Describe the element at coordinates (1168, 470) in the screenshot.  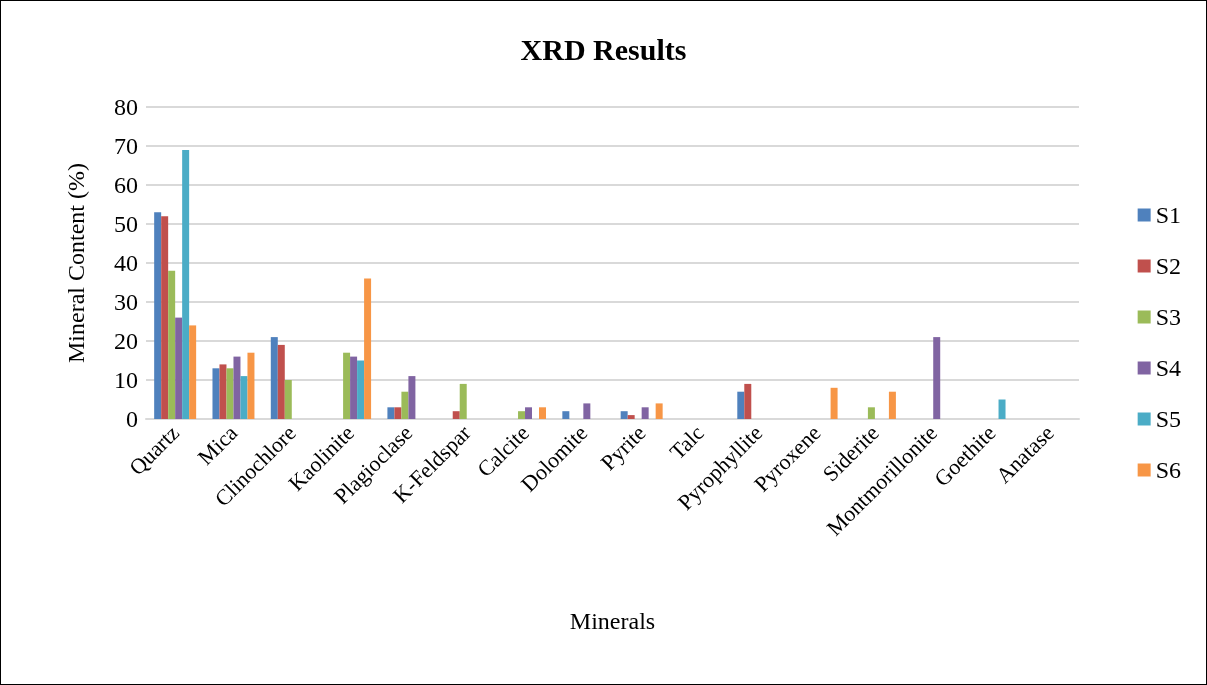
I see `legend-label: S6` at that location.